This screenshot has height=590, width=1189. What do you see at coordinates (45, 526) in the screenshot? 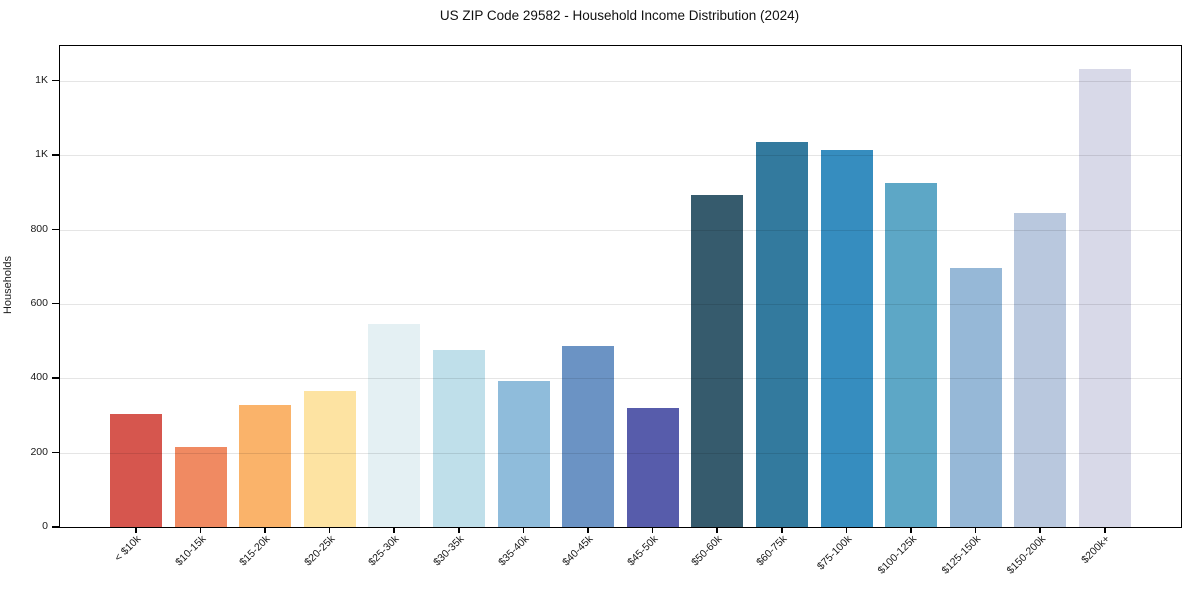
I see `y-tick-label: 0` at bounding box center [45, 526].